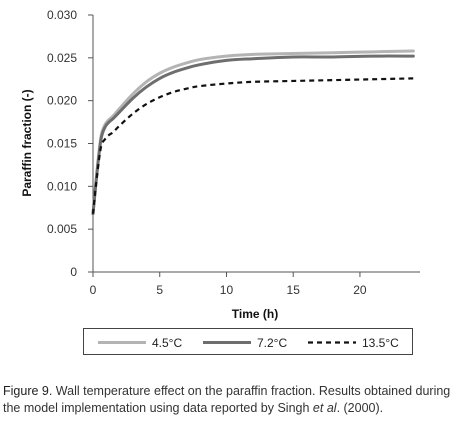 The image size is (465, 447). I want to click on y-tick-label: 0, so click(73, 272).